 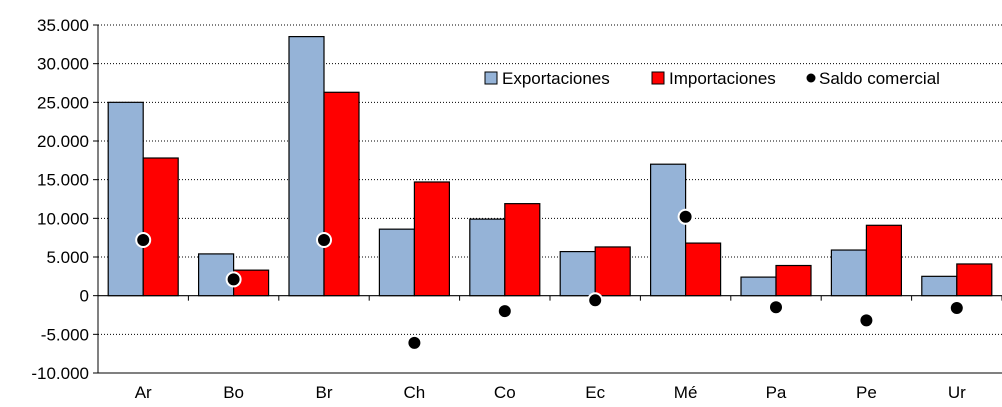 What do you see at coordinates (957, 392) in the screenshot?
I see `x-tick-label: Ur` at bounding box center [957, 392].